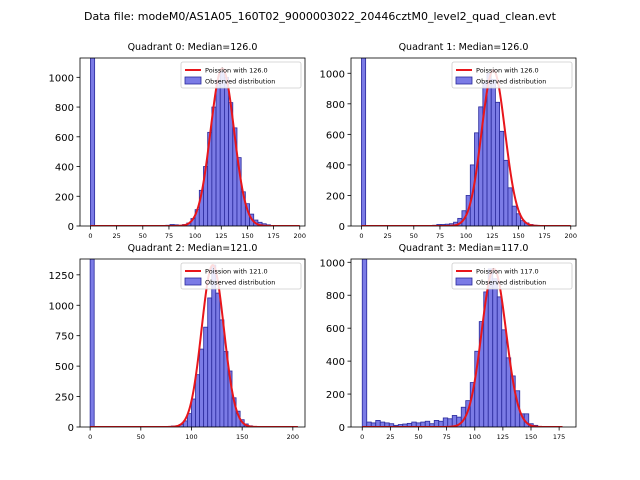  Describe the element at coordinates (64, 367) in the screenshot. I see `y-tick-label: 500` at that location.